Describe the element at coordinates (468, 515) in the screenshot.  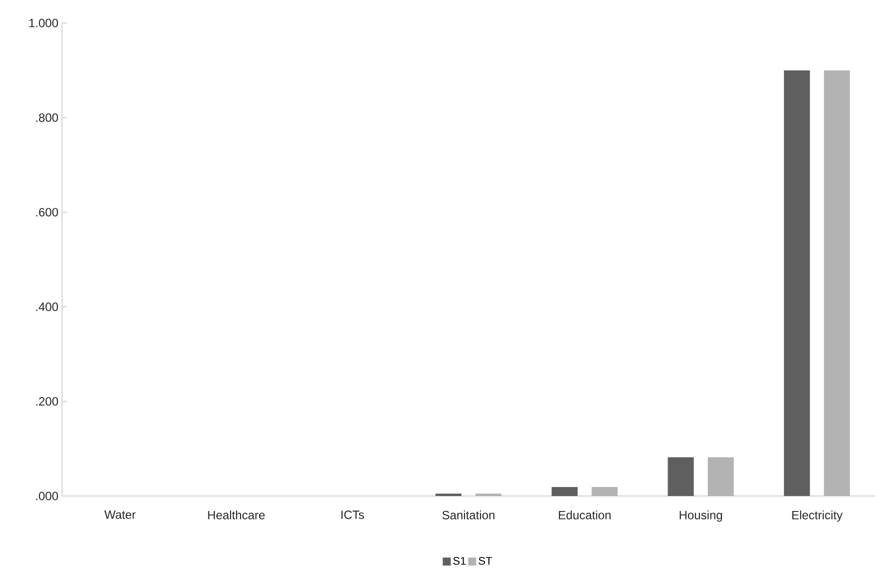
I see `x-tick-label: Sanitation` at that location.